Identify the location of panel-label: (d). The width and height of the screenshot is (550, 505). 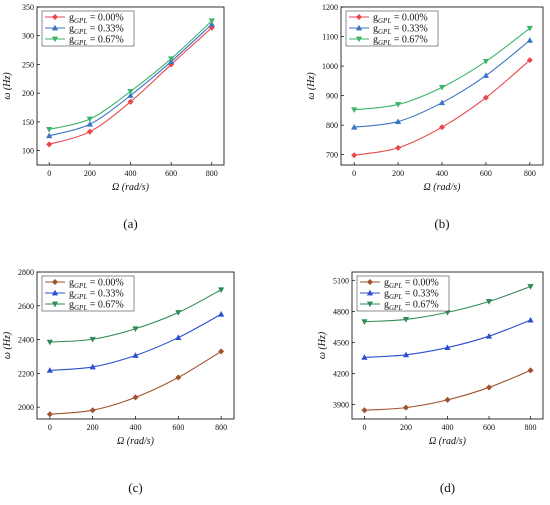
(447, 487).